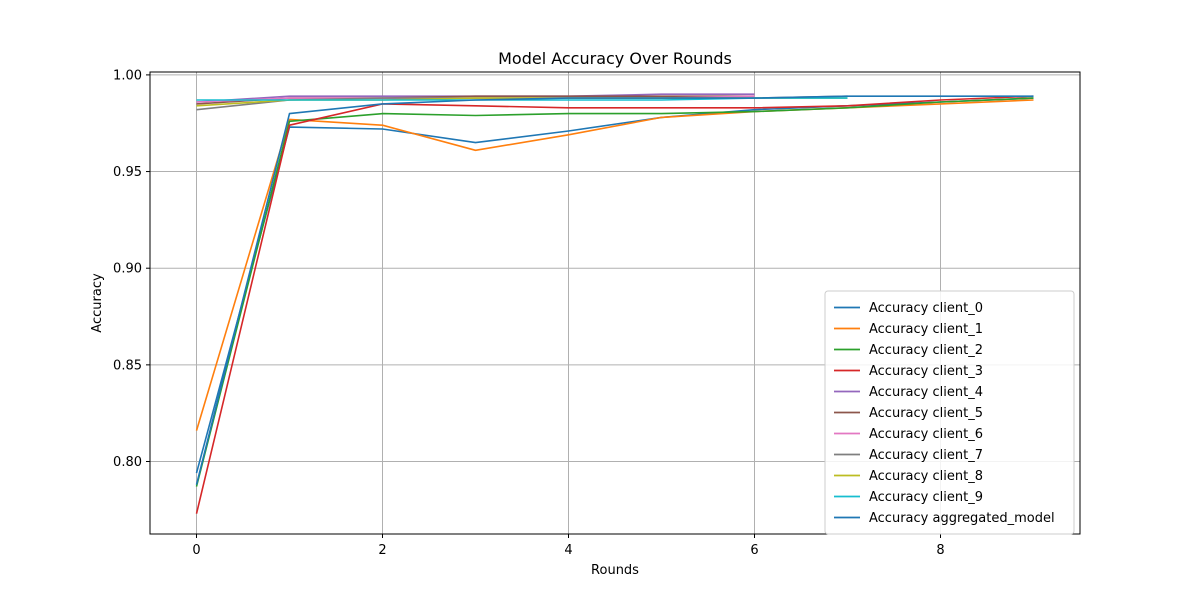 The width and height of the screenshot is (1200, 600). What do you see at coordinates (926, 434) in the screenshot?
I see `legend-label: Accuracy client_6` at bounding box center [926, 434].